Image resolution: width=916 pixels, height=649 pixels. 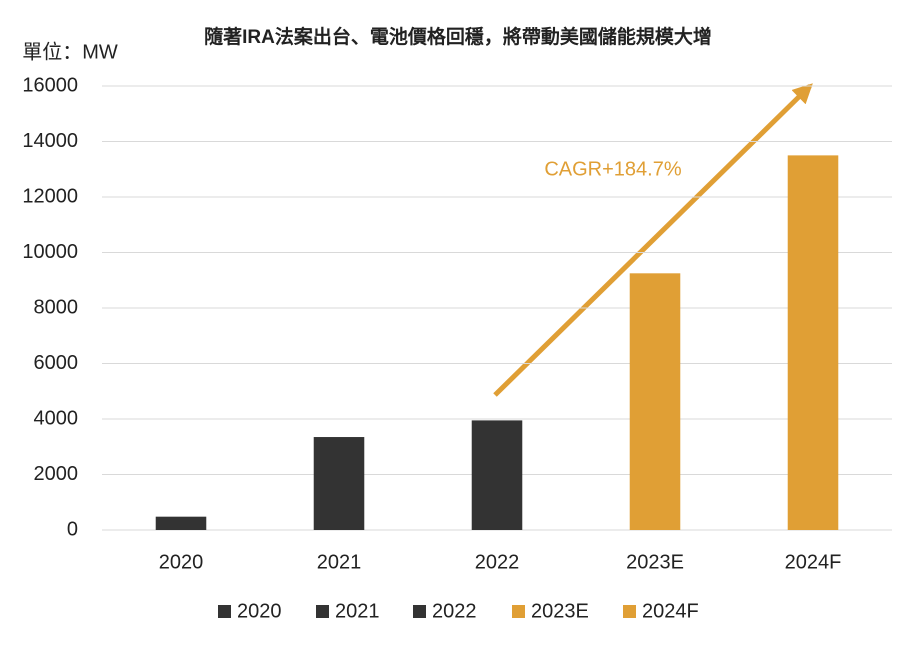 I want to click on y-tick-label: 6000, so click(x=56, y=363).